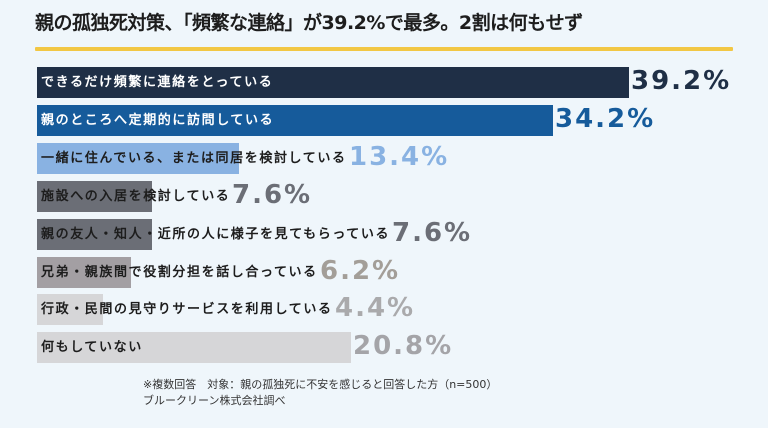  Describe the element at coordinates (136, 196) in the screenshot. I see `bar-label: 施設への入居を検討している` at that location.